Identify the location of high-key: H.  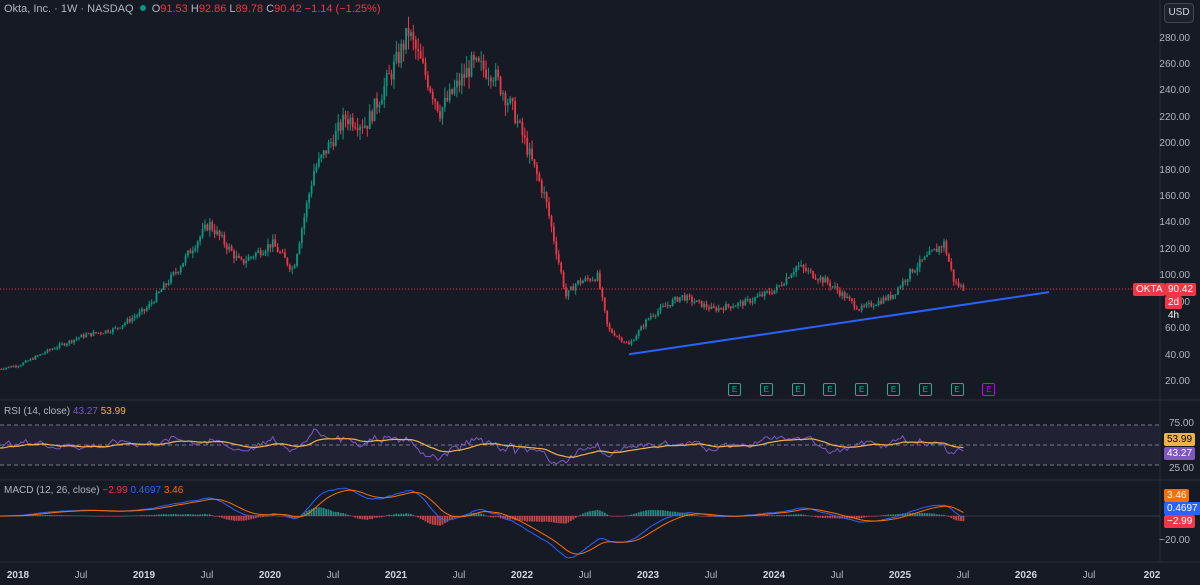
(194, 9).